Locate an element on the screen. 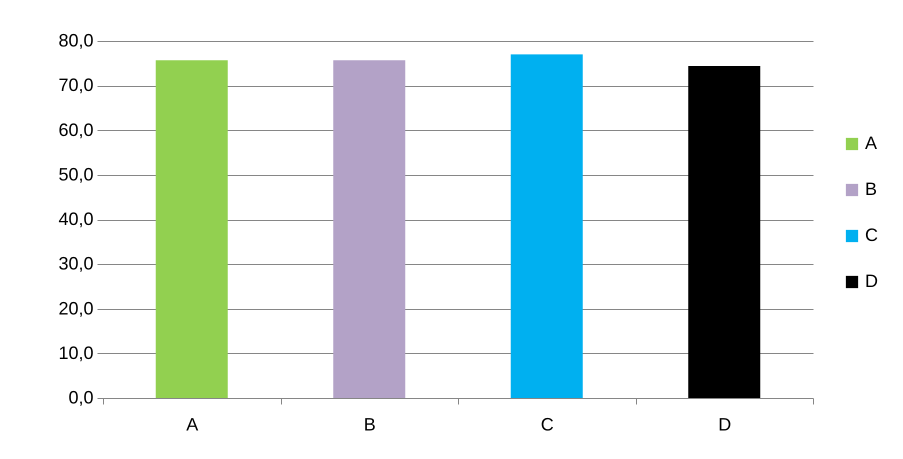  y-tick-label: 80,0 is located at coordinates (76, 40).